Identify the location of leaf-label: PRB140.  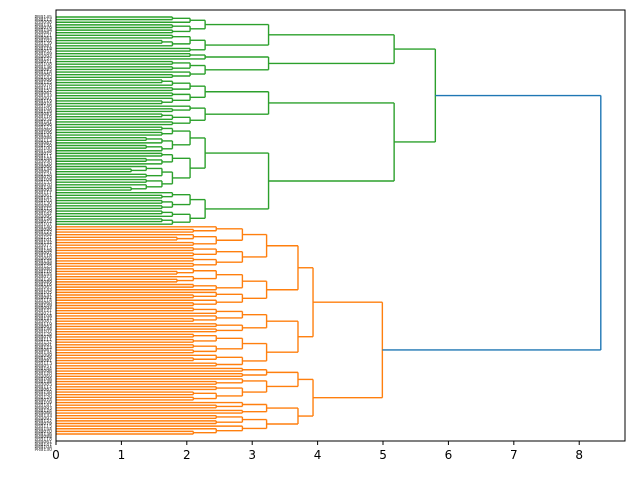
(43, 227).